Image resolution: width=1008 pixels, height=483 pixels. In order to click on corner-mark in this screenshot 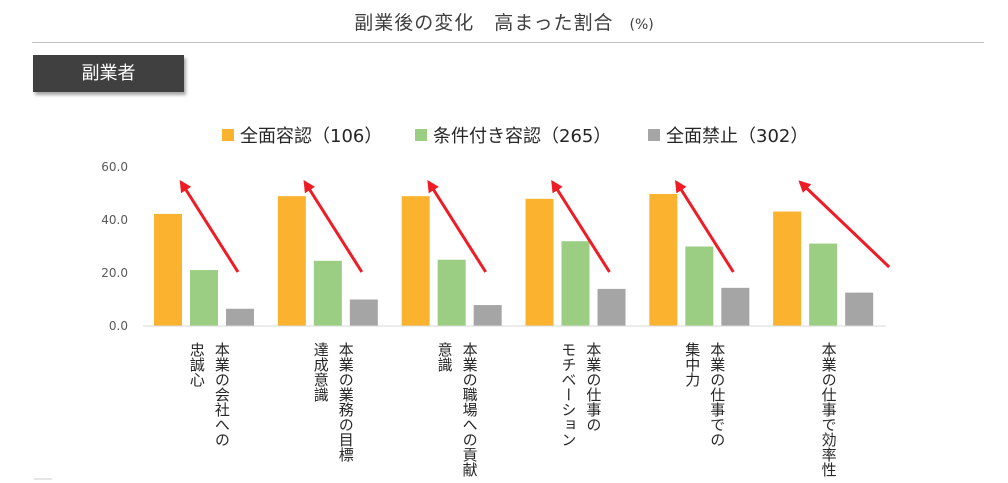, I will do `click(43, 479)`.